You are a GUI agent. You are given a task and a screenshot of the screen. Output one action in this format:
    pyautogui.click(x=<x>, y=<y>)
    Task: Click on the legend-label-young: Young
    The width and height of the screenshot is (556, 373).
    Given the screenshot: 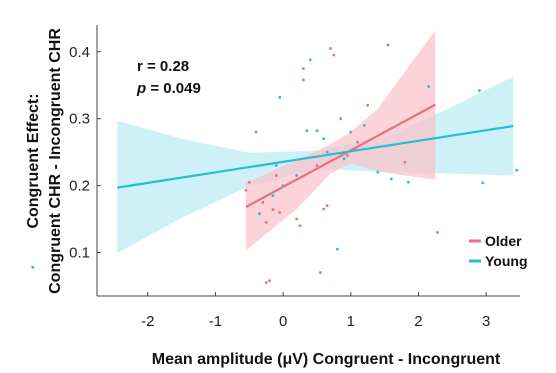 What is the action you would take?
    pyautogui.click(x=506, y=261)
    